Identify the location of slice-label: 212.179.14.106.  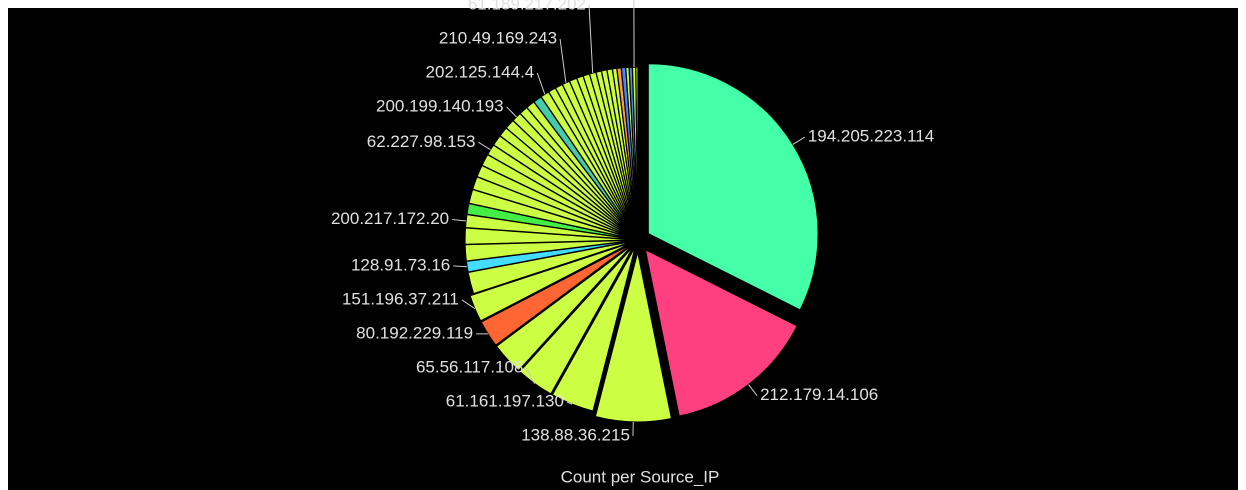
(819, 394).